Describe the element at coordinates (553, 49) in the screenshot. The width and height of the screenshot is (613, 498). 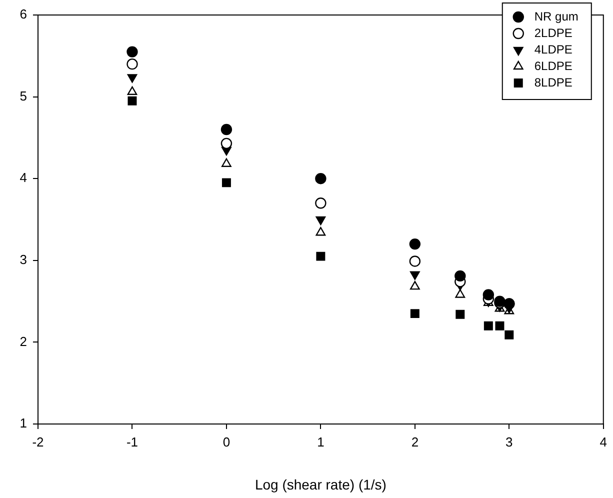
I see `legend-label: 4LDPE` at that location.